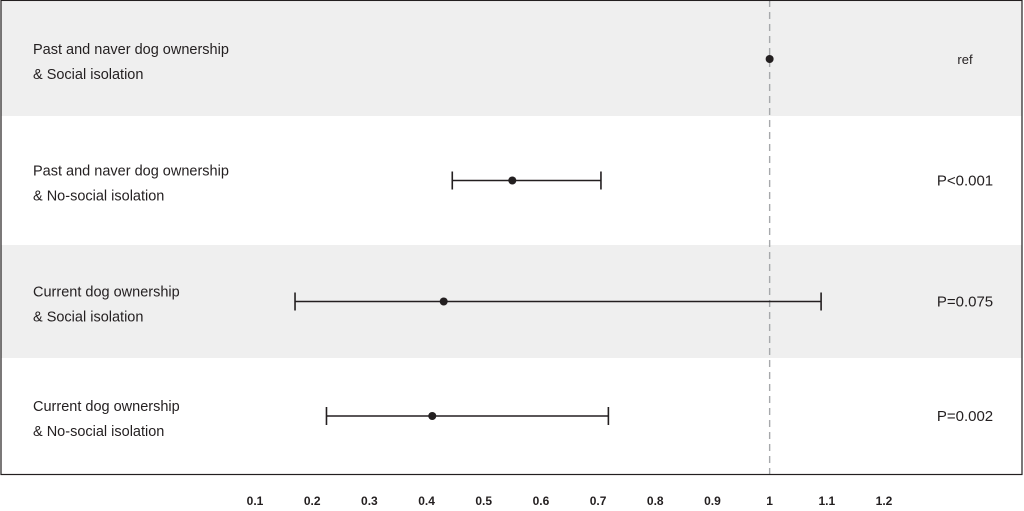  I want to click on x-tick-label: 0.8, so click(655, 501).